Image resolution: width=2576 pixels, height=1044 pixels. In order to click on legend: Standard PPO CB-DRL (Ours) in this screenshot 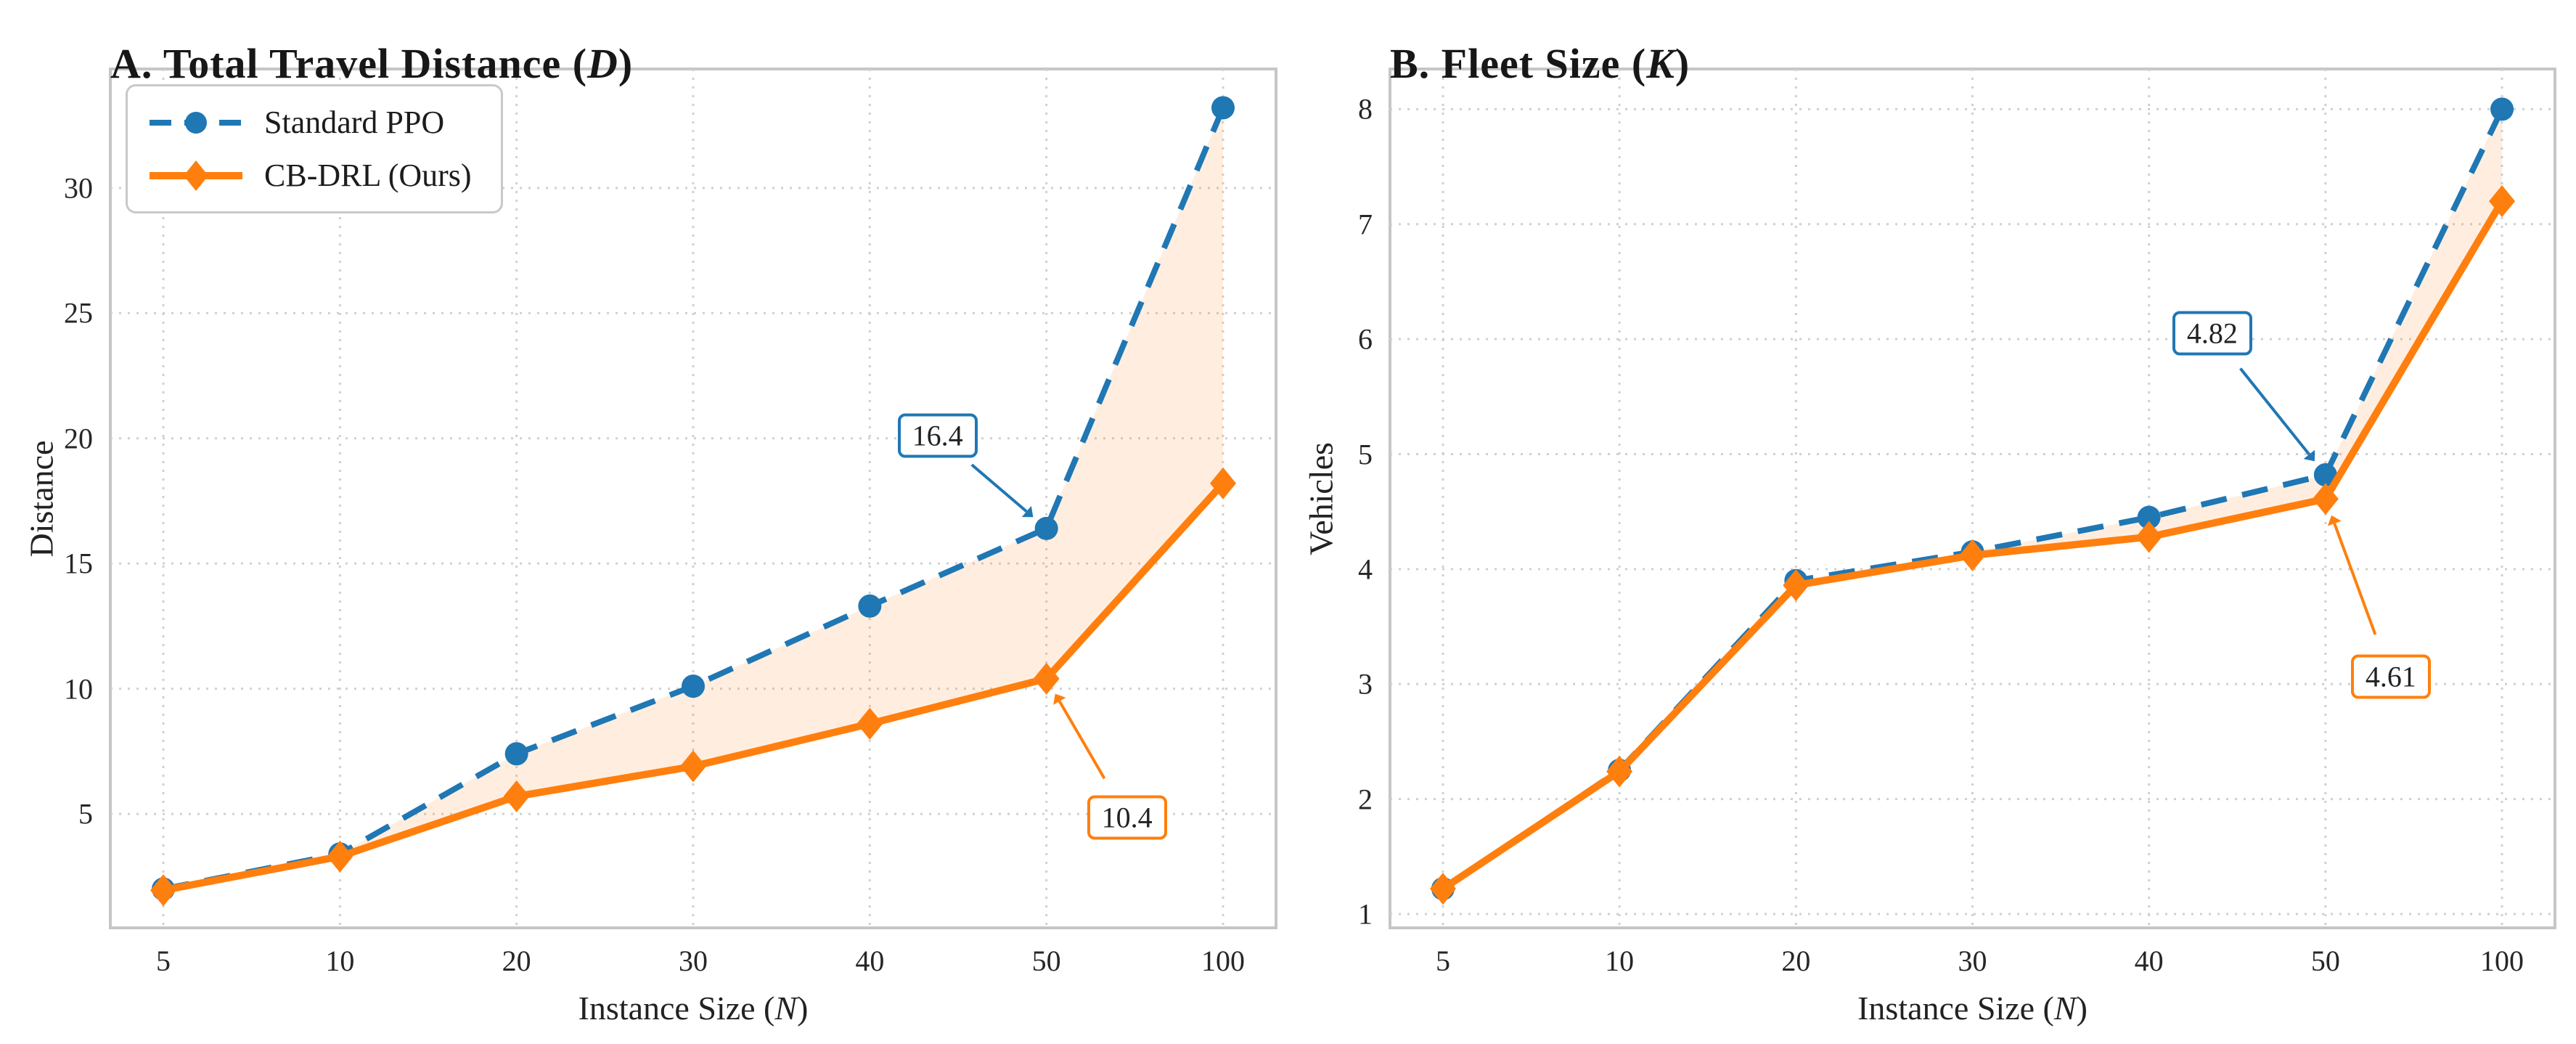, I will do `click(315, 148)`.